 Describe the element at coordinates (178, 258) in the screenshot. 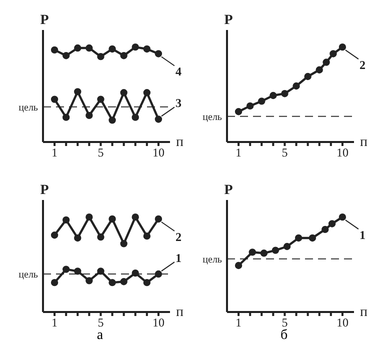

I see `series-label: 1` at that location.